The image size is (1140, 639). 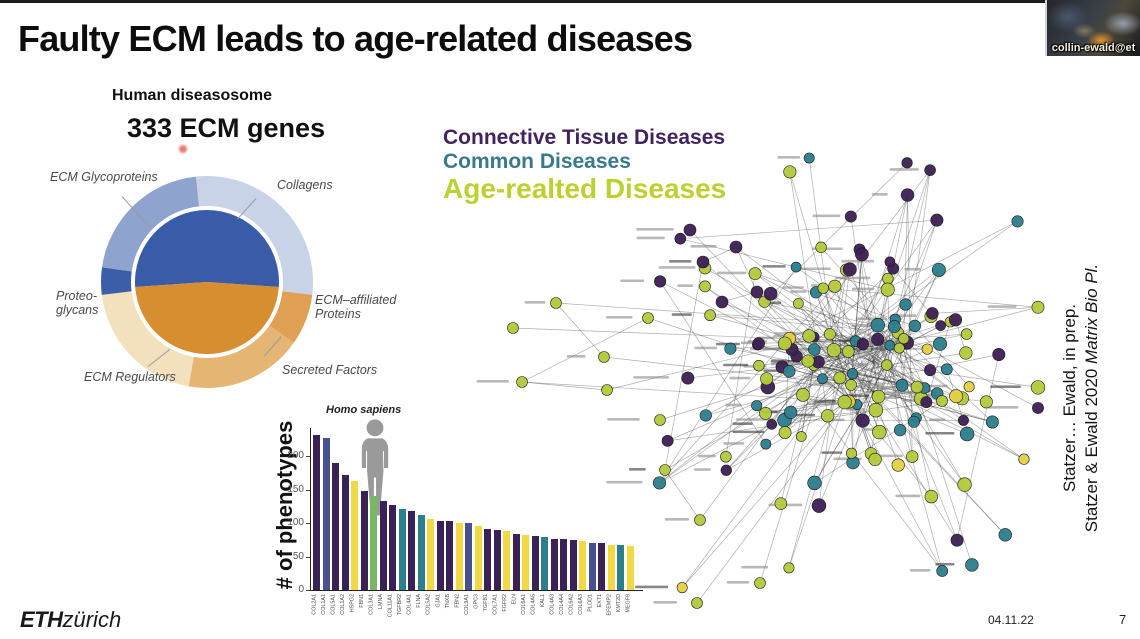 I want to click on species-label: Homo sapiens, so click(x=364, y=410).